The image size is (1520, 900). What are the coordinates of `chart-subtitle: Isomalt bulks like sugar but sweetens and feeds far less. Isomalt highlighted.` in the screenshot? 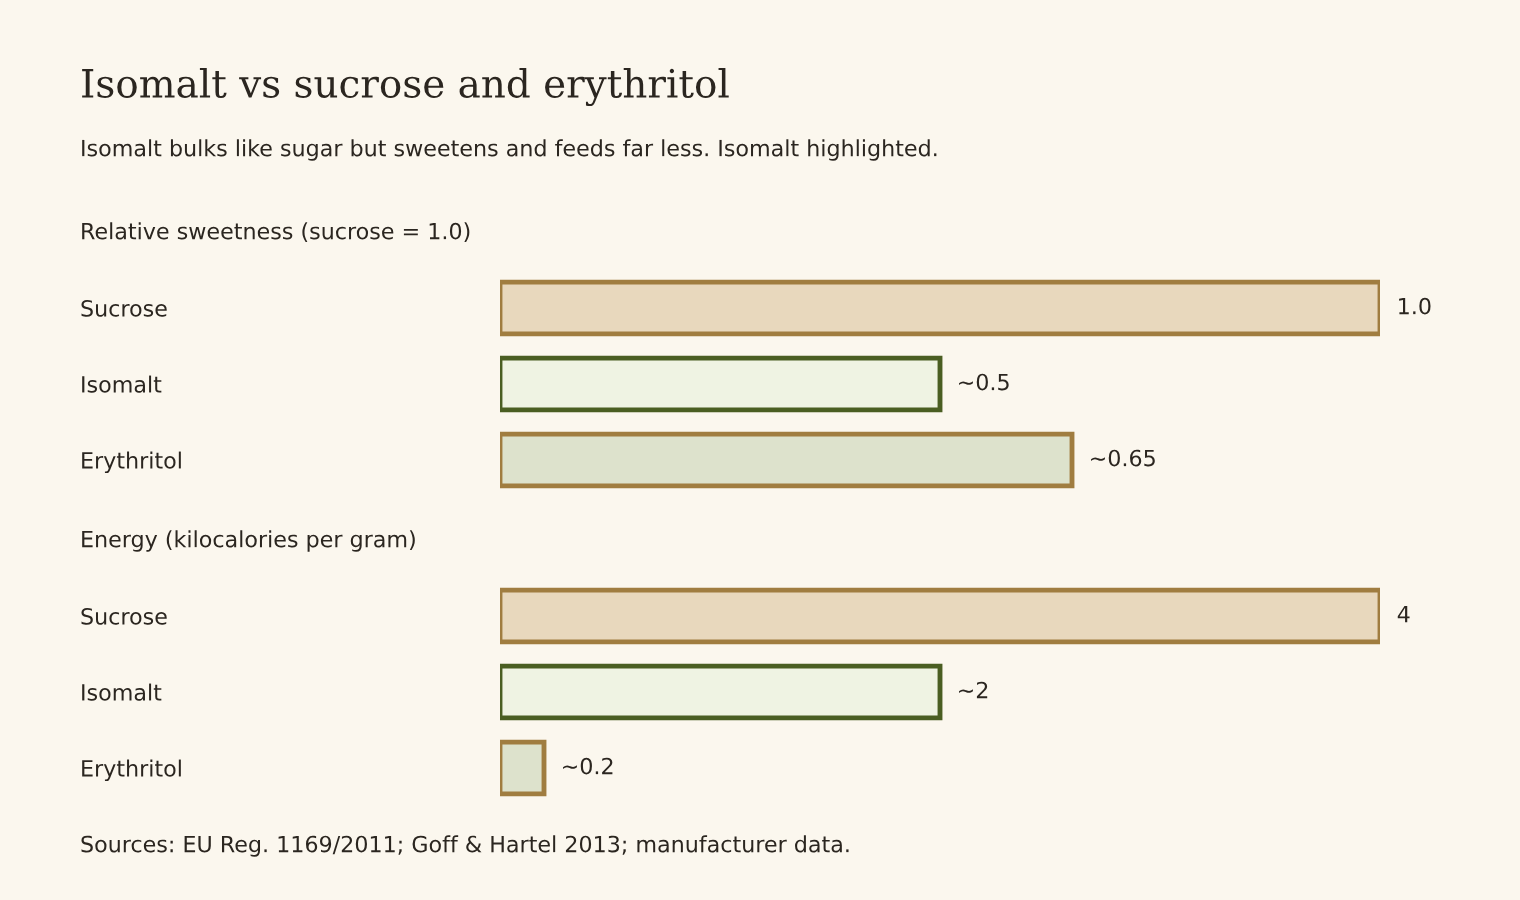 It's located at (509, 150).